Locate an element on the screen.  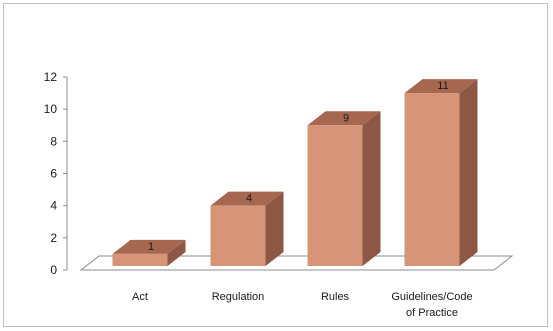
x-category-label: Rules is located at coordinates (335, 297).